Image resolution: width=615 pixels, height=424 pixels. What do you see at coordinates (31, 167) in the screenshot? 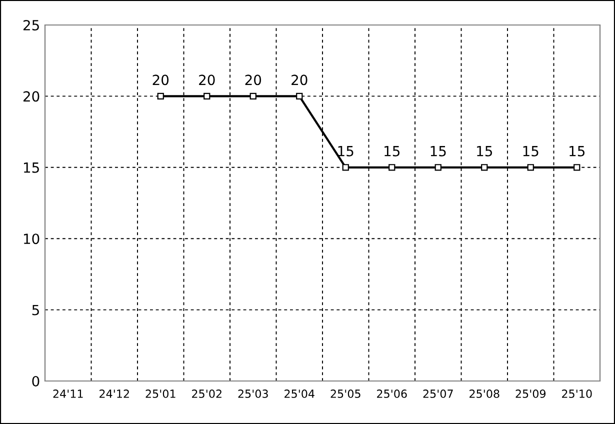
I see `y-tick-label: 15` at bounding box center [31, 167].